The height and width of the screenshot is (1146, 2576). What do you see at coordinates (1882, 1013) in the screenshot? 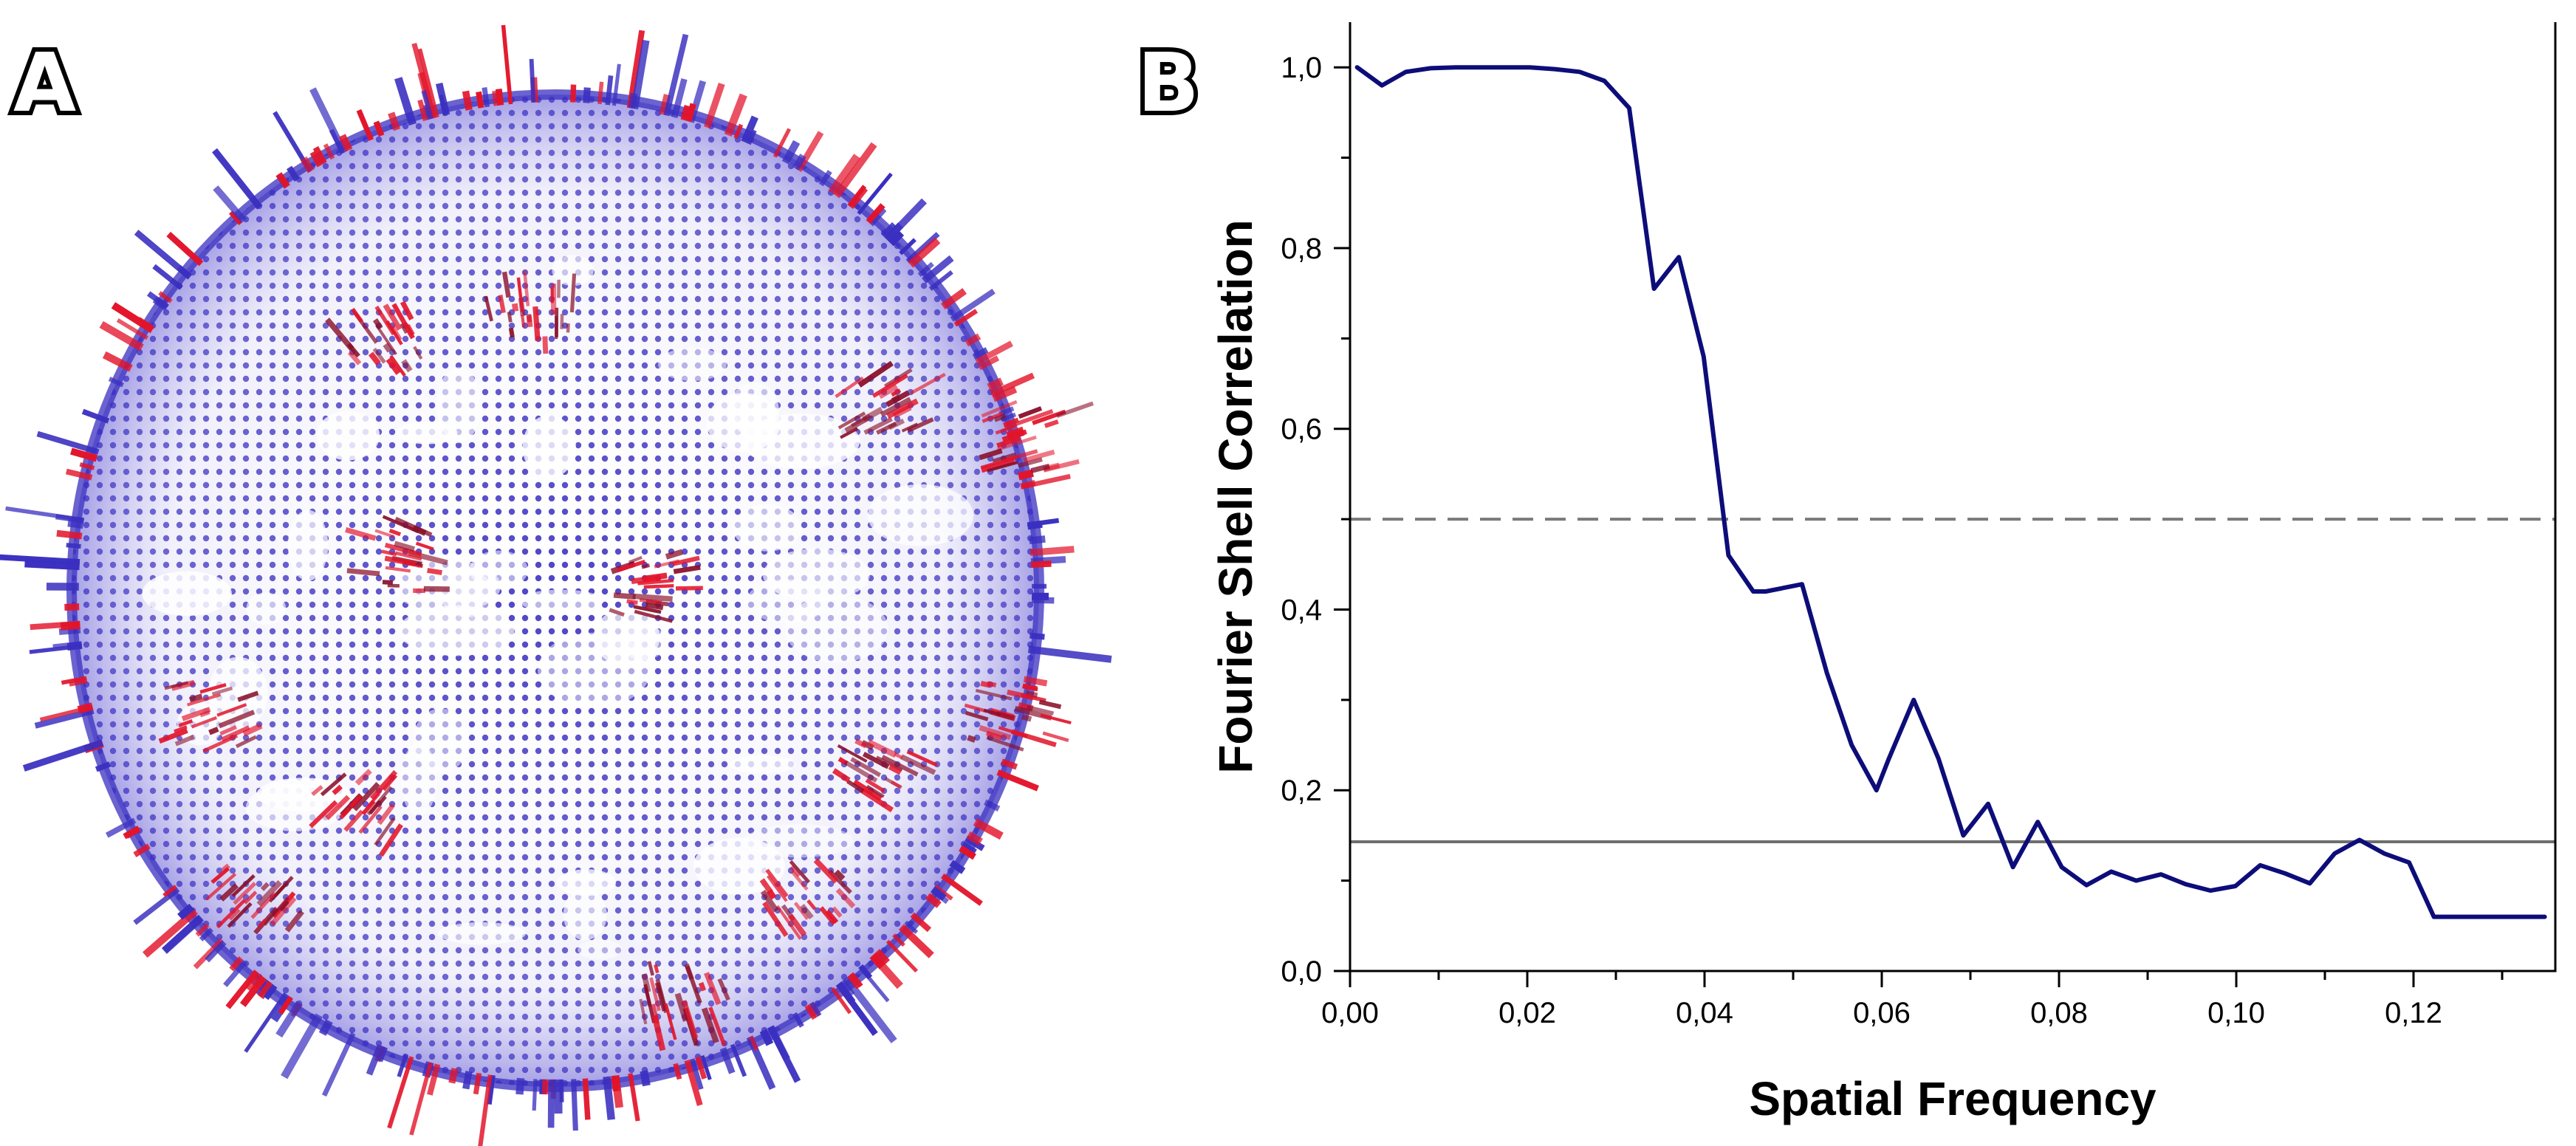
I see `x-tick-label: 0,06` at bounding box center [1882, 1013].